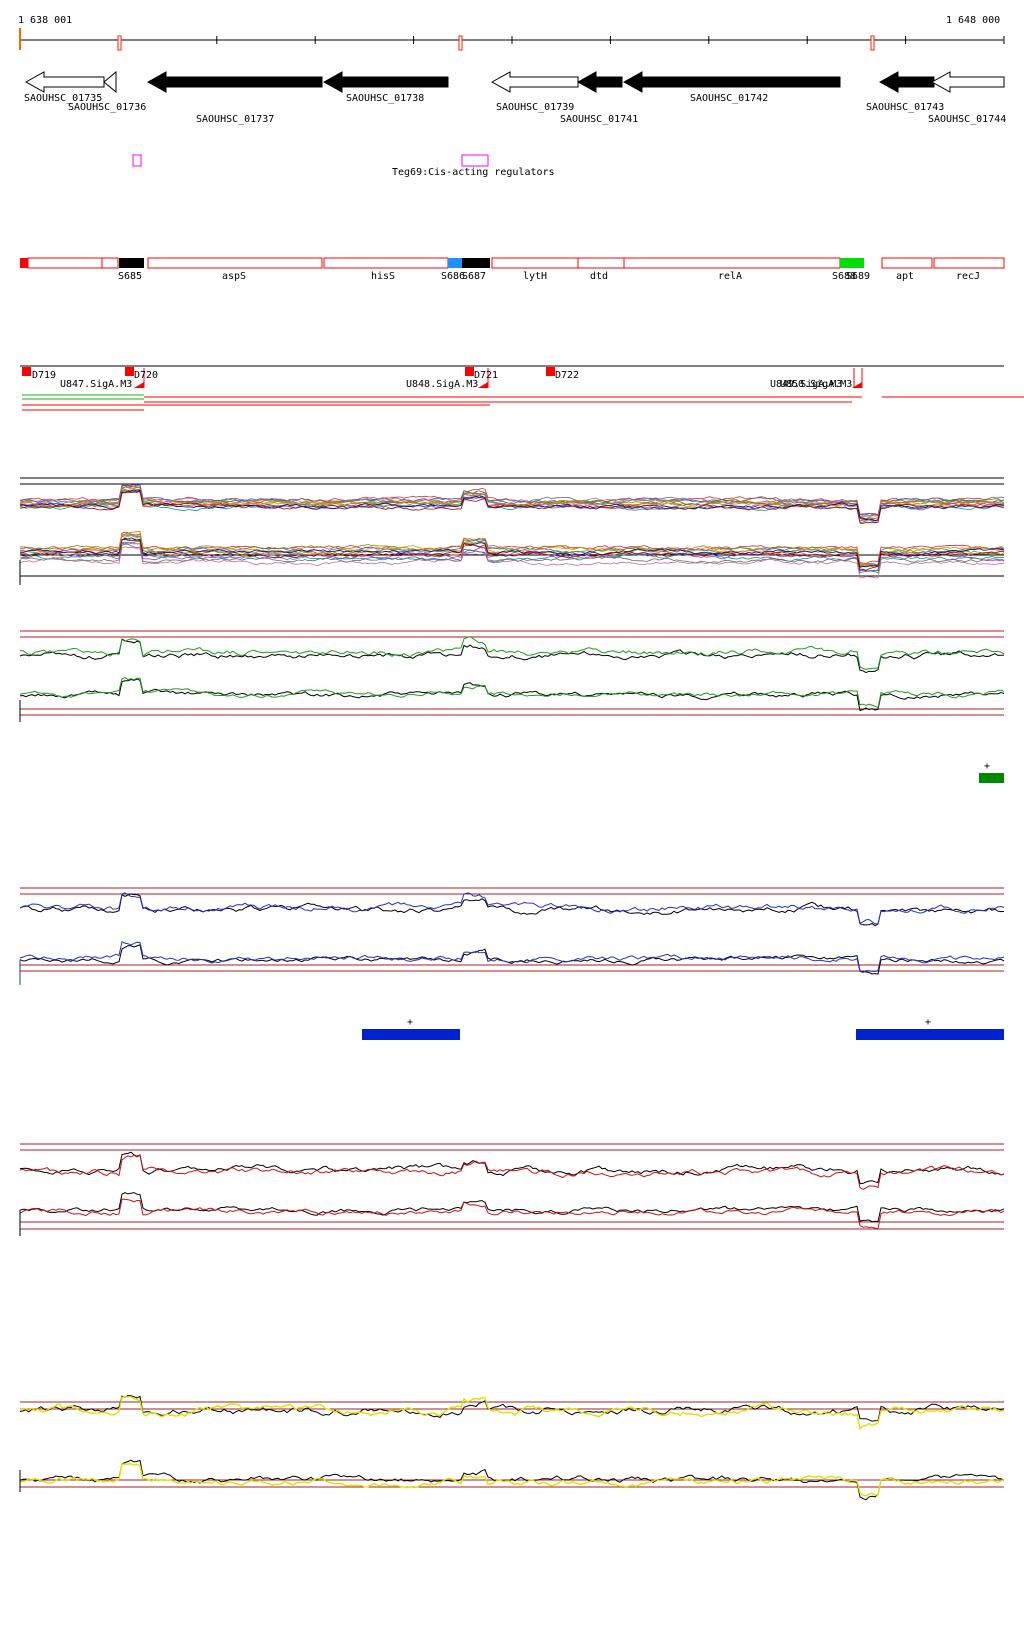 The width and height of the screenshot is (1024, 1640). I want to click on expression-track-blue, so click(512, 936).